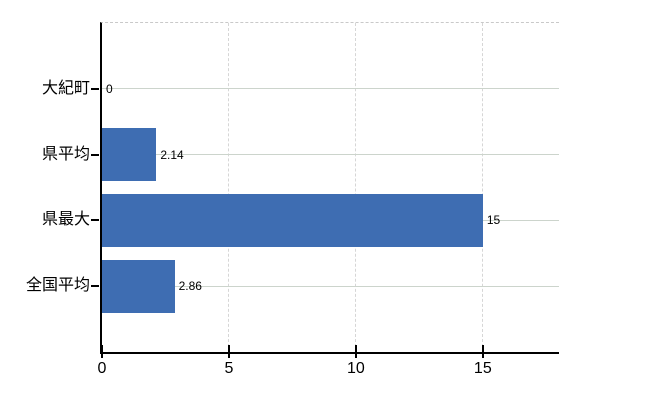 The width and height of the screenshot is (650, 400). Describe the element at coordinates (65, 88) in the screenshot. I see `category-label: 大紀町` at that location.